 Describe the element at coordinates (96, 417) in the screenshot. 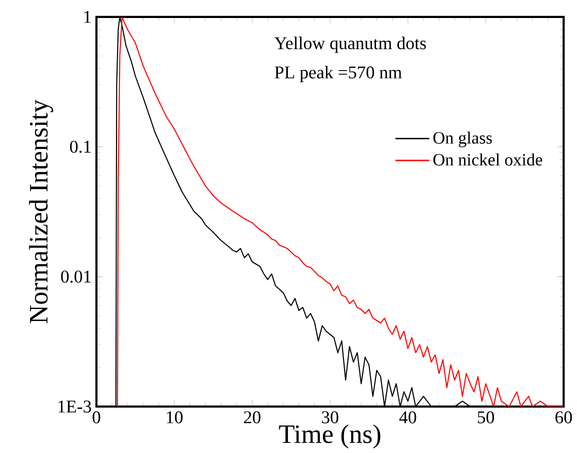

I see `x-tick-label: 0` at that location.